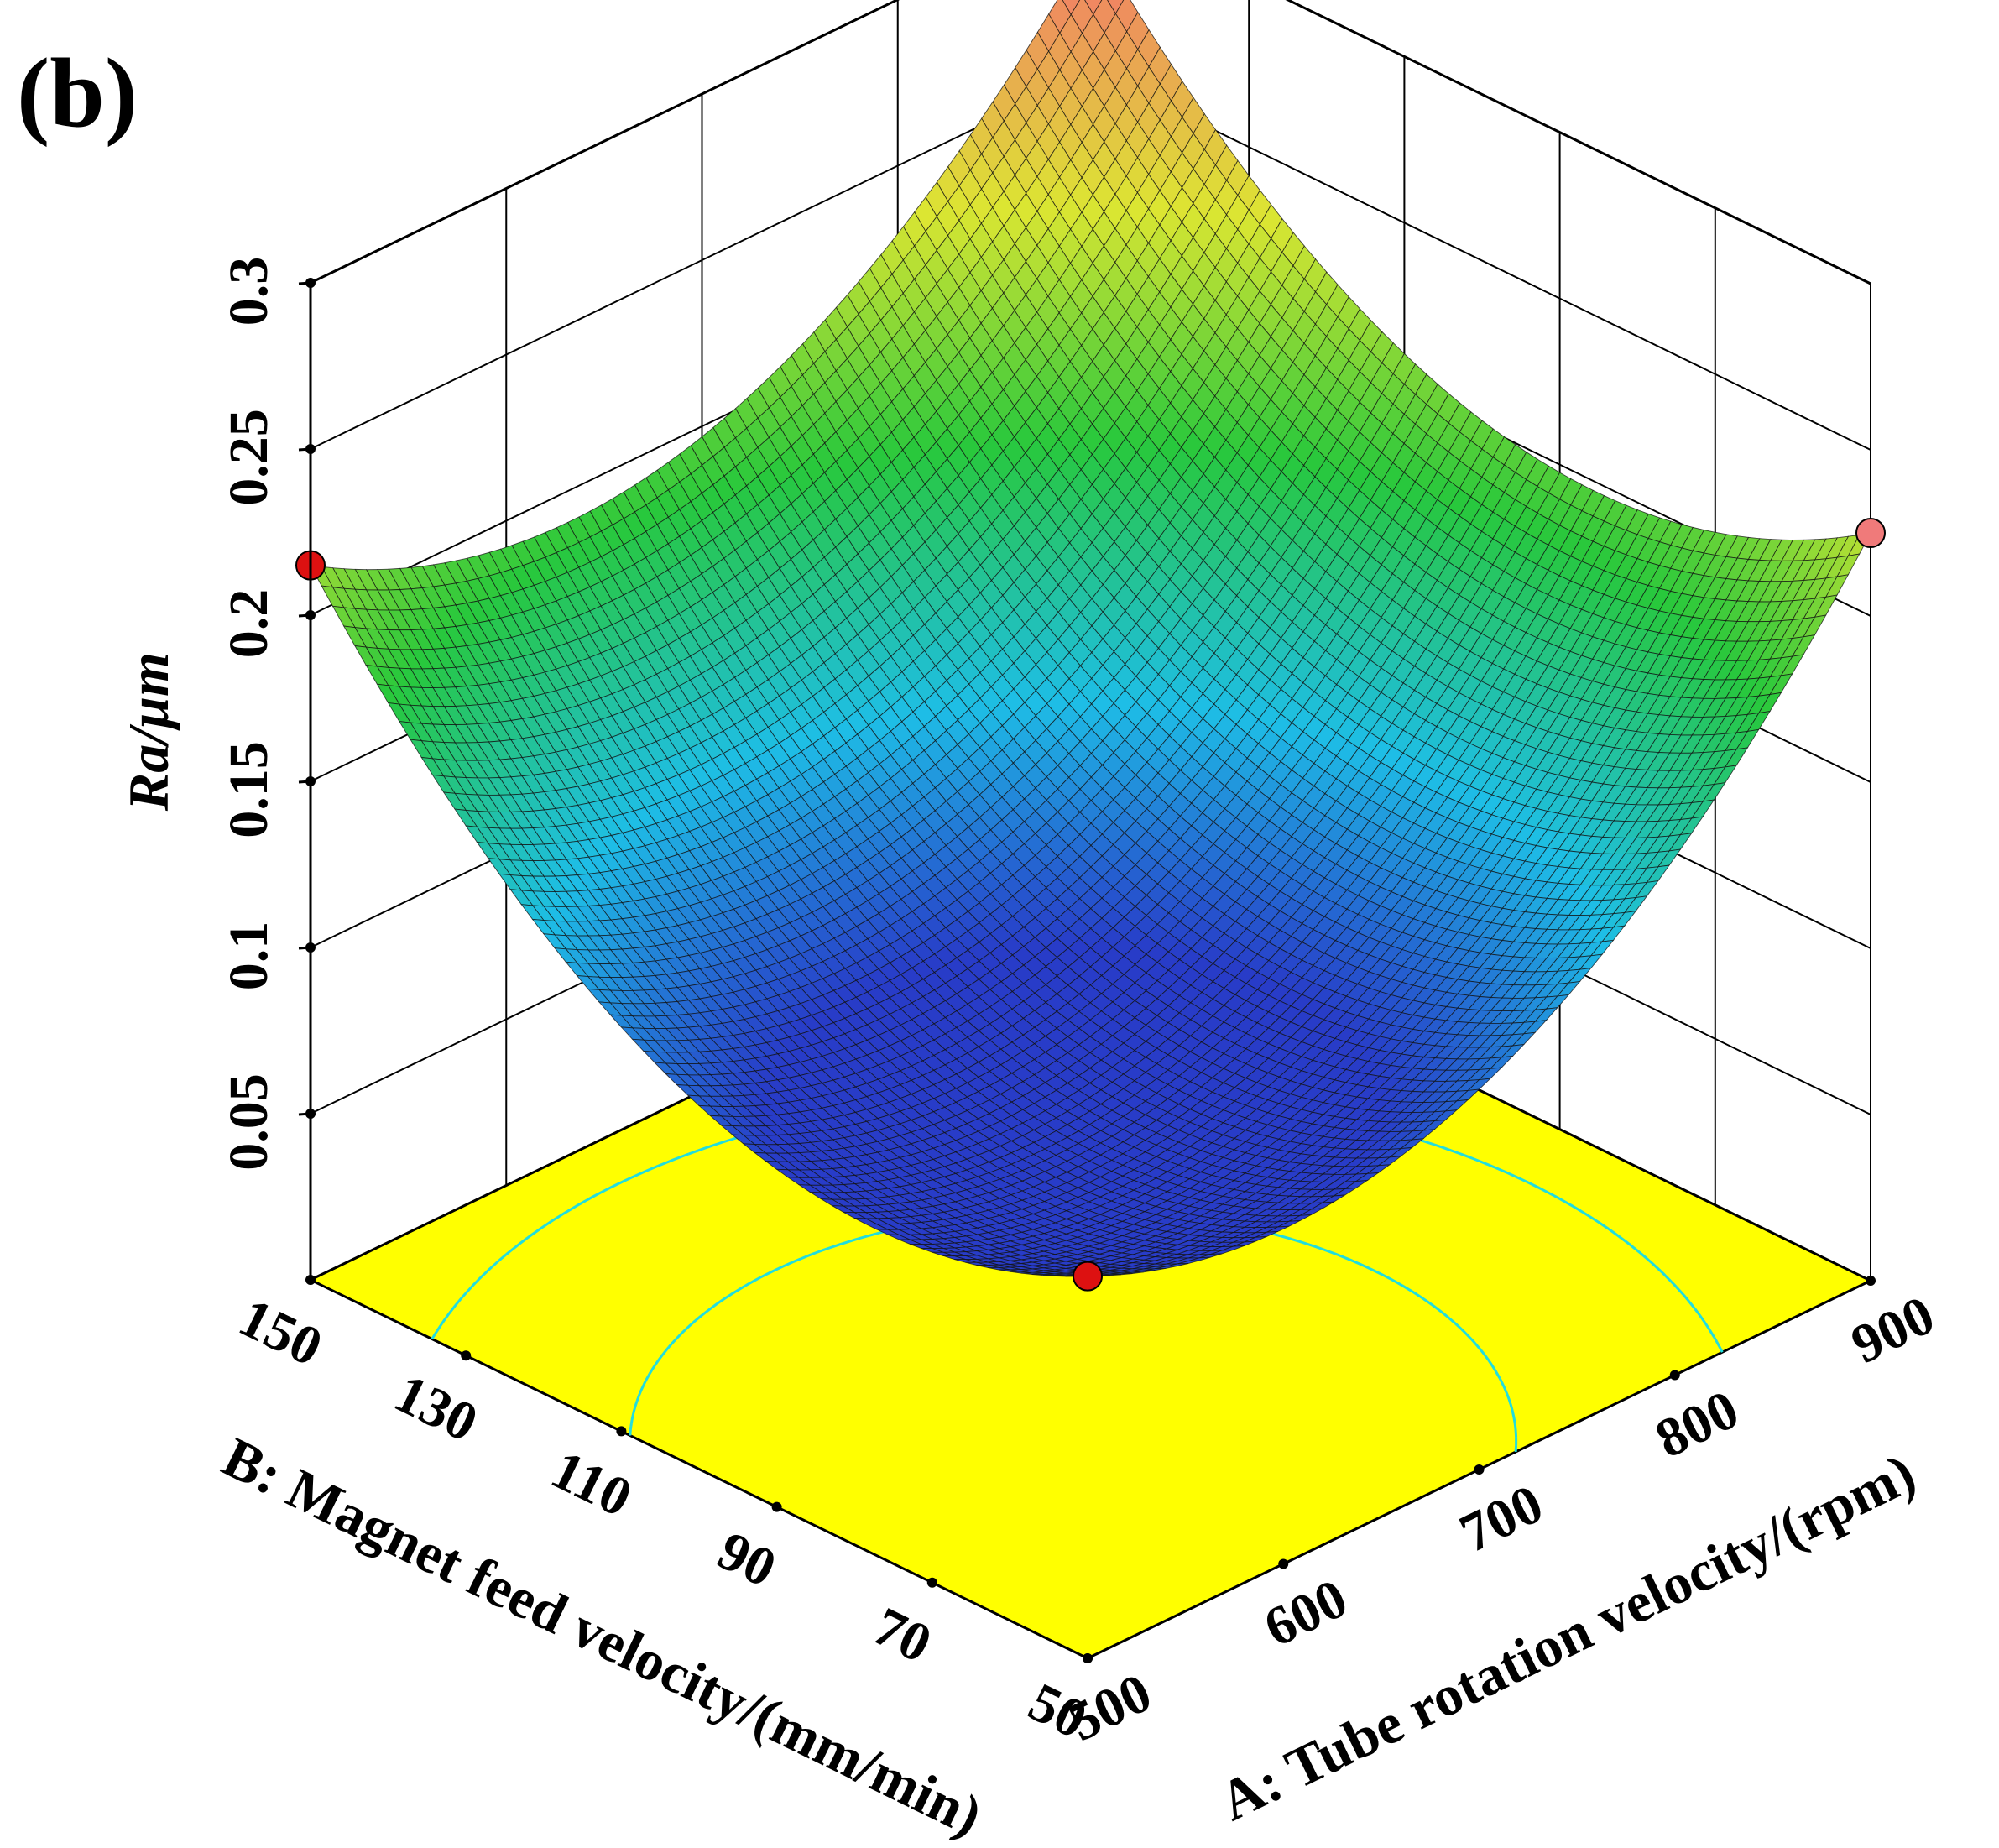  What do you see at coordinates (249, 291) in the screenshot?
I see `z-tick-label: 0.3` at bounding box center [249, 291].